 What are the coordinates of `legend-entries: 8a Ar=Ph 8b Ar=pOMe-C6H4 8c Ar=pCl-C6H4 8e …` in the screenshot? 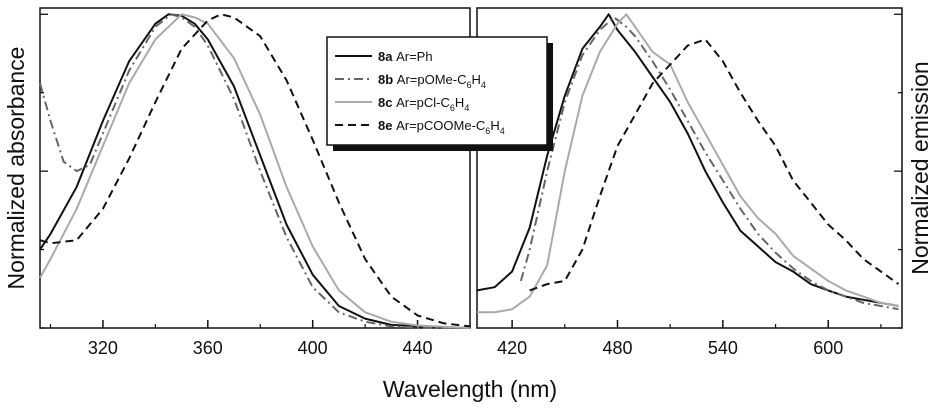 It's located at (420, 92).